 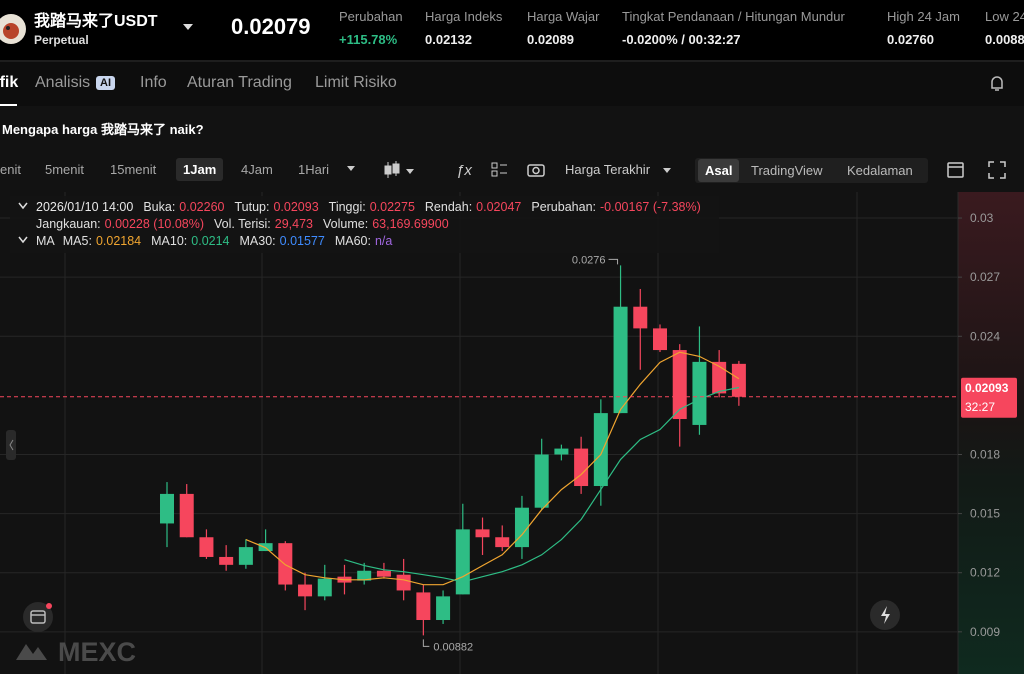 What do you see at coordinates (351, 168) in the screenshot?
I see `interval-caret` at bounding box center [351, 168].